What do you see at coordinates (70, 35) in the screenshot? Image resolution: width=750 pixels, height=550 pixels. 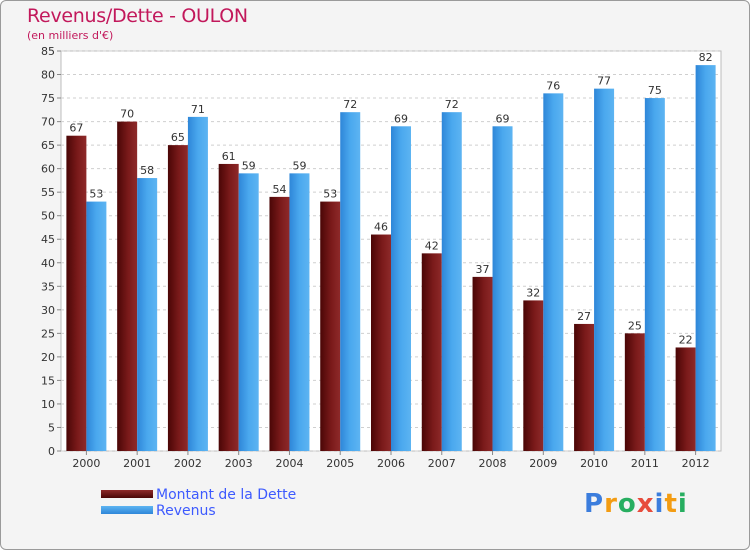 I see `chart-subtitle: (en milliers d'€)` at bounding box center [70, 35].